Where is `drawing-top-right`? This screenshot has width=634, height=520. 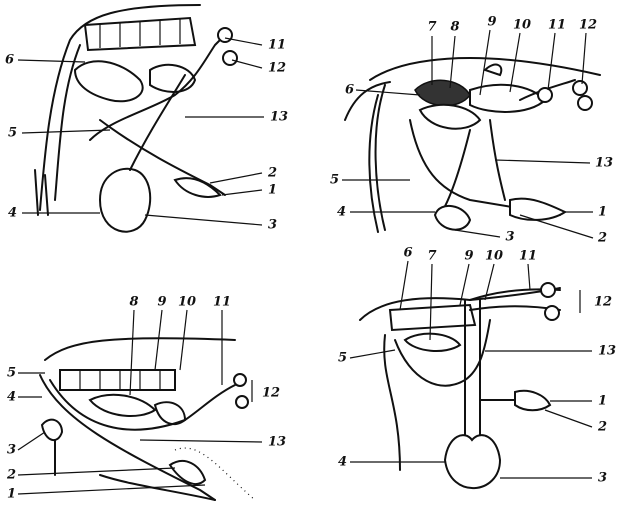 drawing-top-right is located at coordinates (472, 145).